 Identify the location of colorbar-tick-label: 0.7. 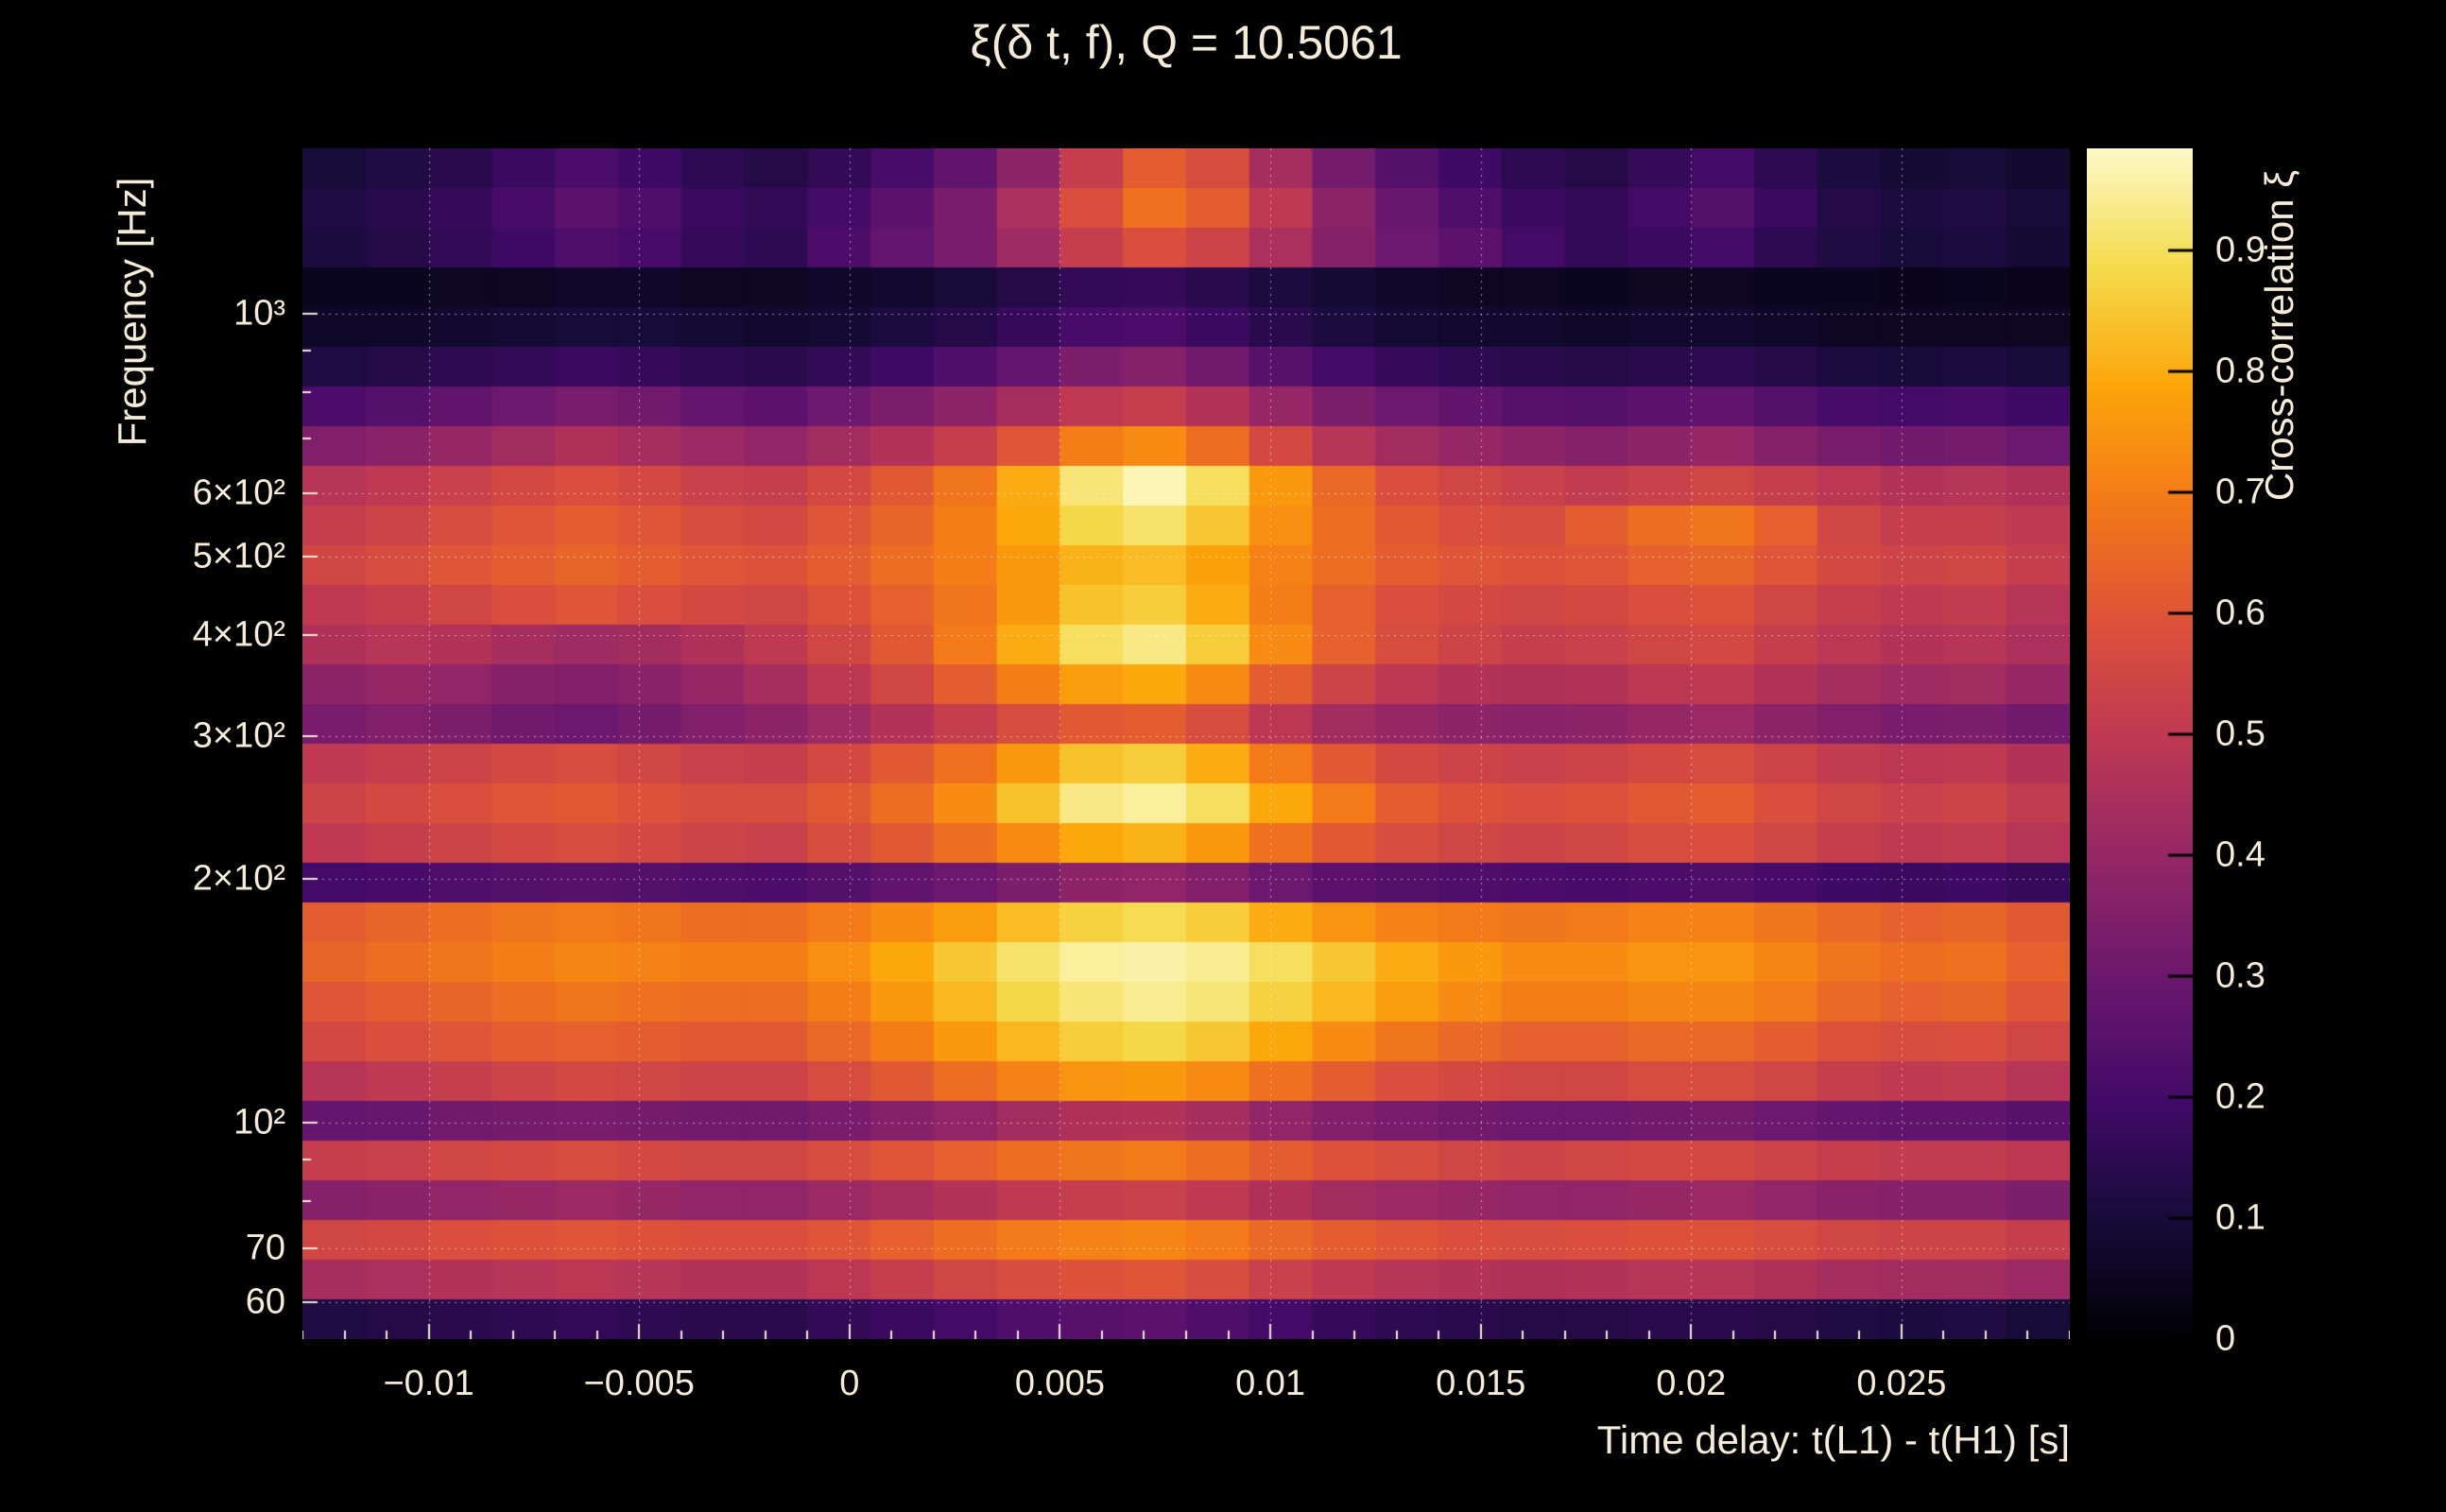
(2240, 492).